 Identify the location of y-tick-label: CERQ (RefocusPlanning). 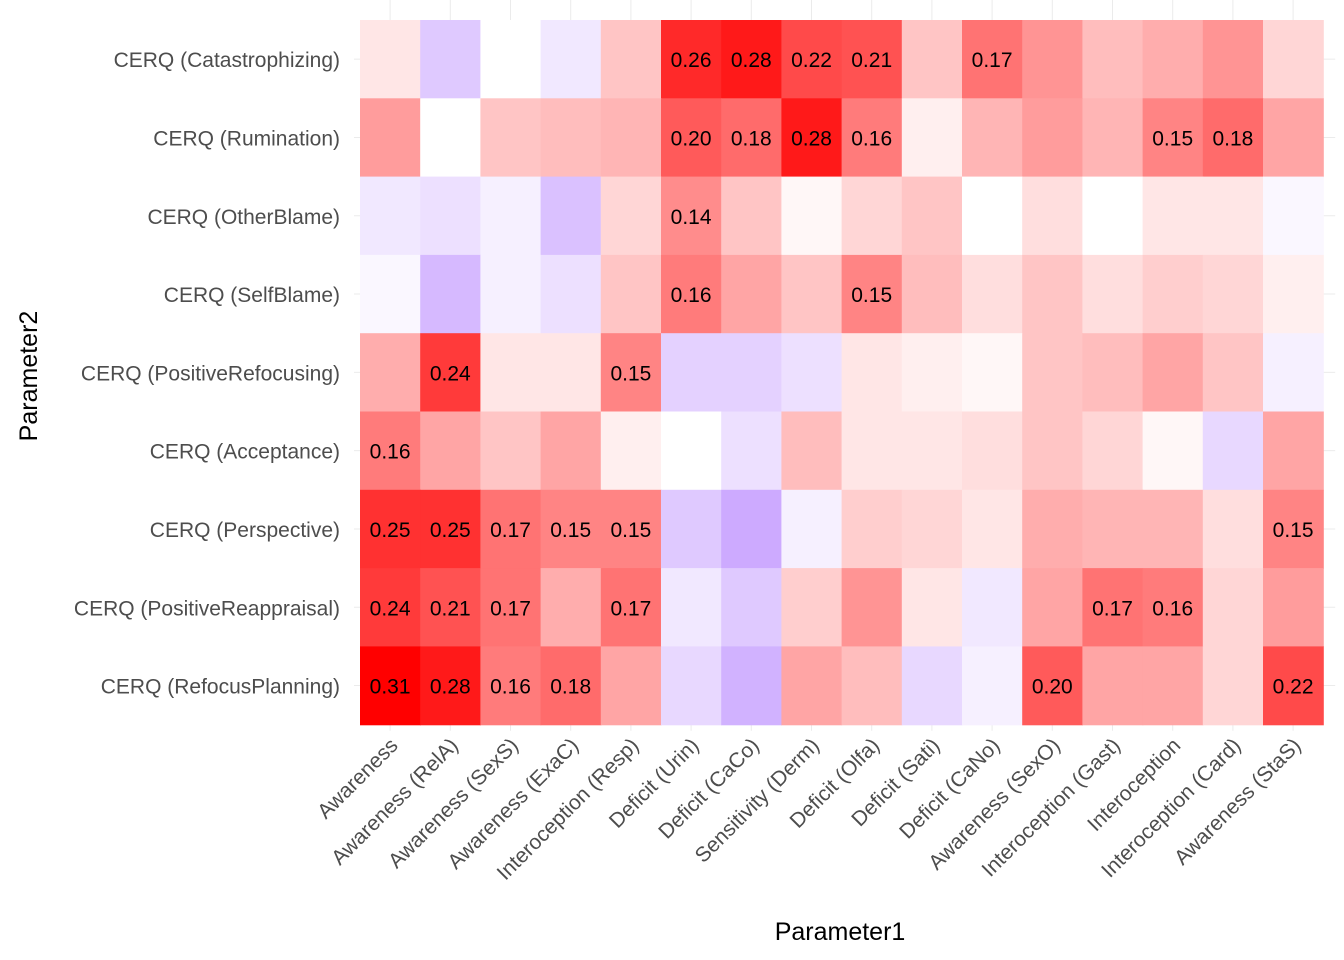
(220, 687).